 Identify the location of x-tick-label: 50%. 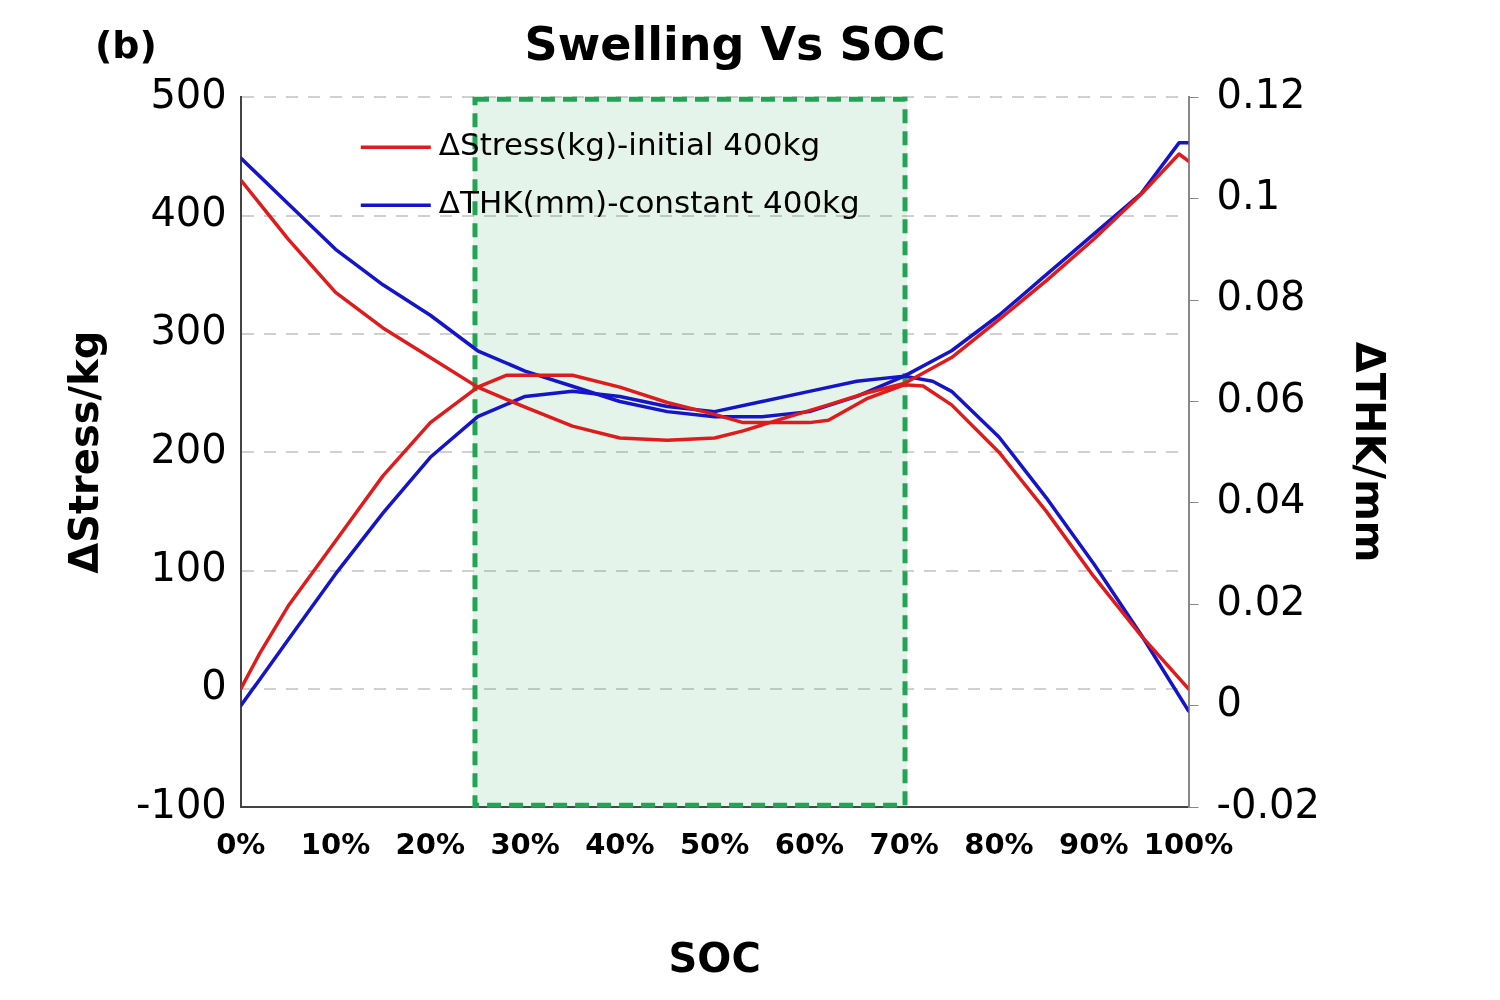
(714, 844).